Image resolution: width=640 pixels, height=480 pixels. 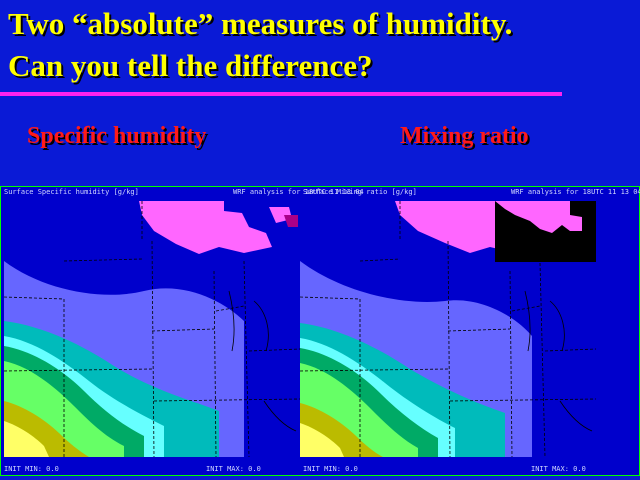 What do you see at coordinates (360, 192) in the screenshot?
I see `panel-2-header-label: Surface Mixing ratio [g/kg]` at bounding box center [360, 192].